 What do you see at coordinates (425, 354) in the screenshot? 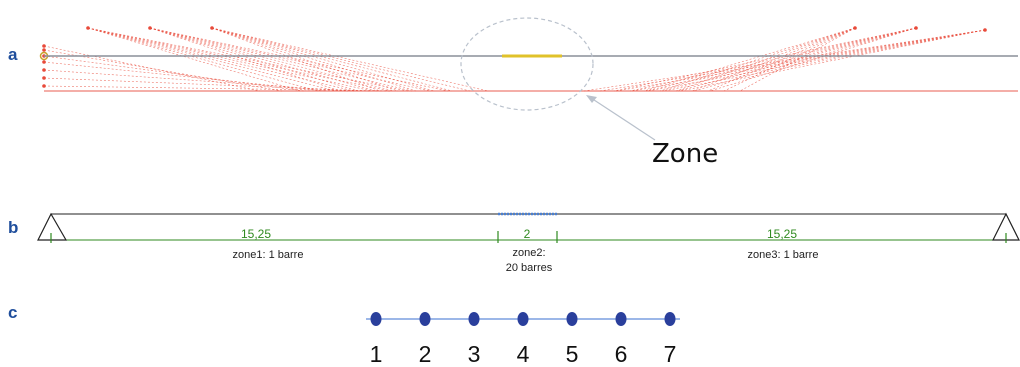
I see `node-number: 2` at bounding box center [425, 354].